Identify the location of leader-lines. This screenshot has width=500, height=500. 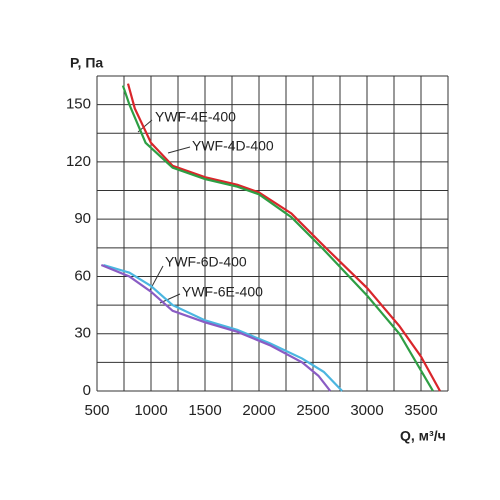
(164, 211).